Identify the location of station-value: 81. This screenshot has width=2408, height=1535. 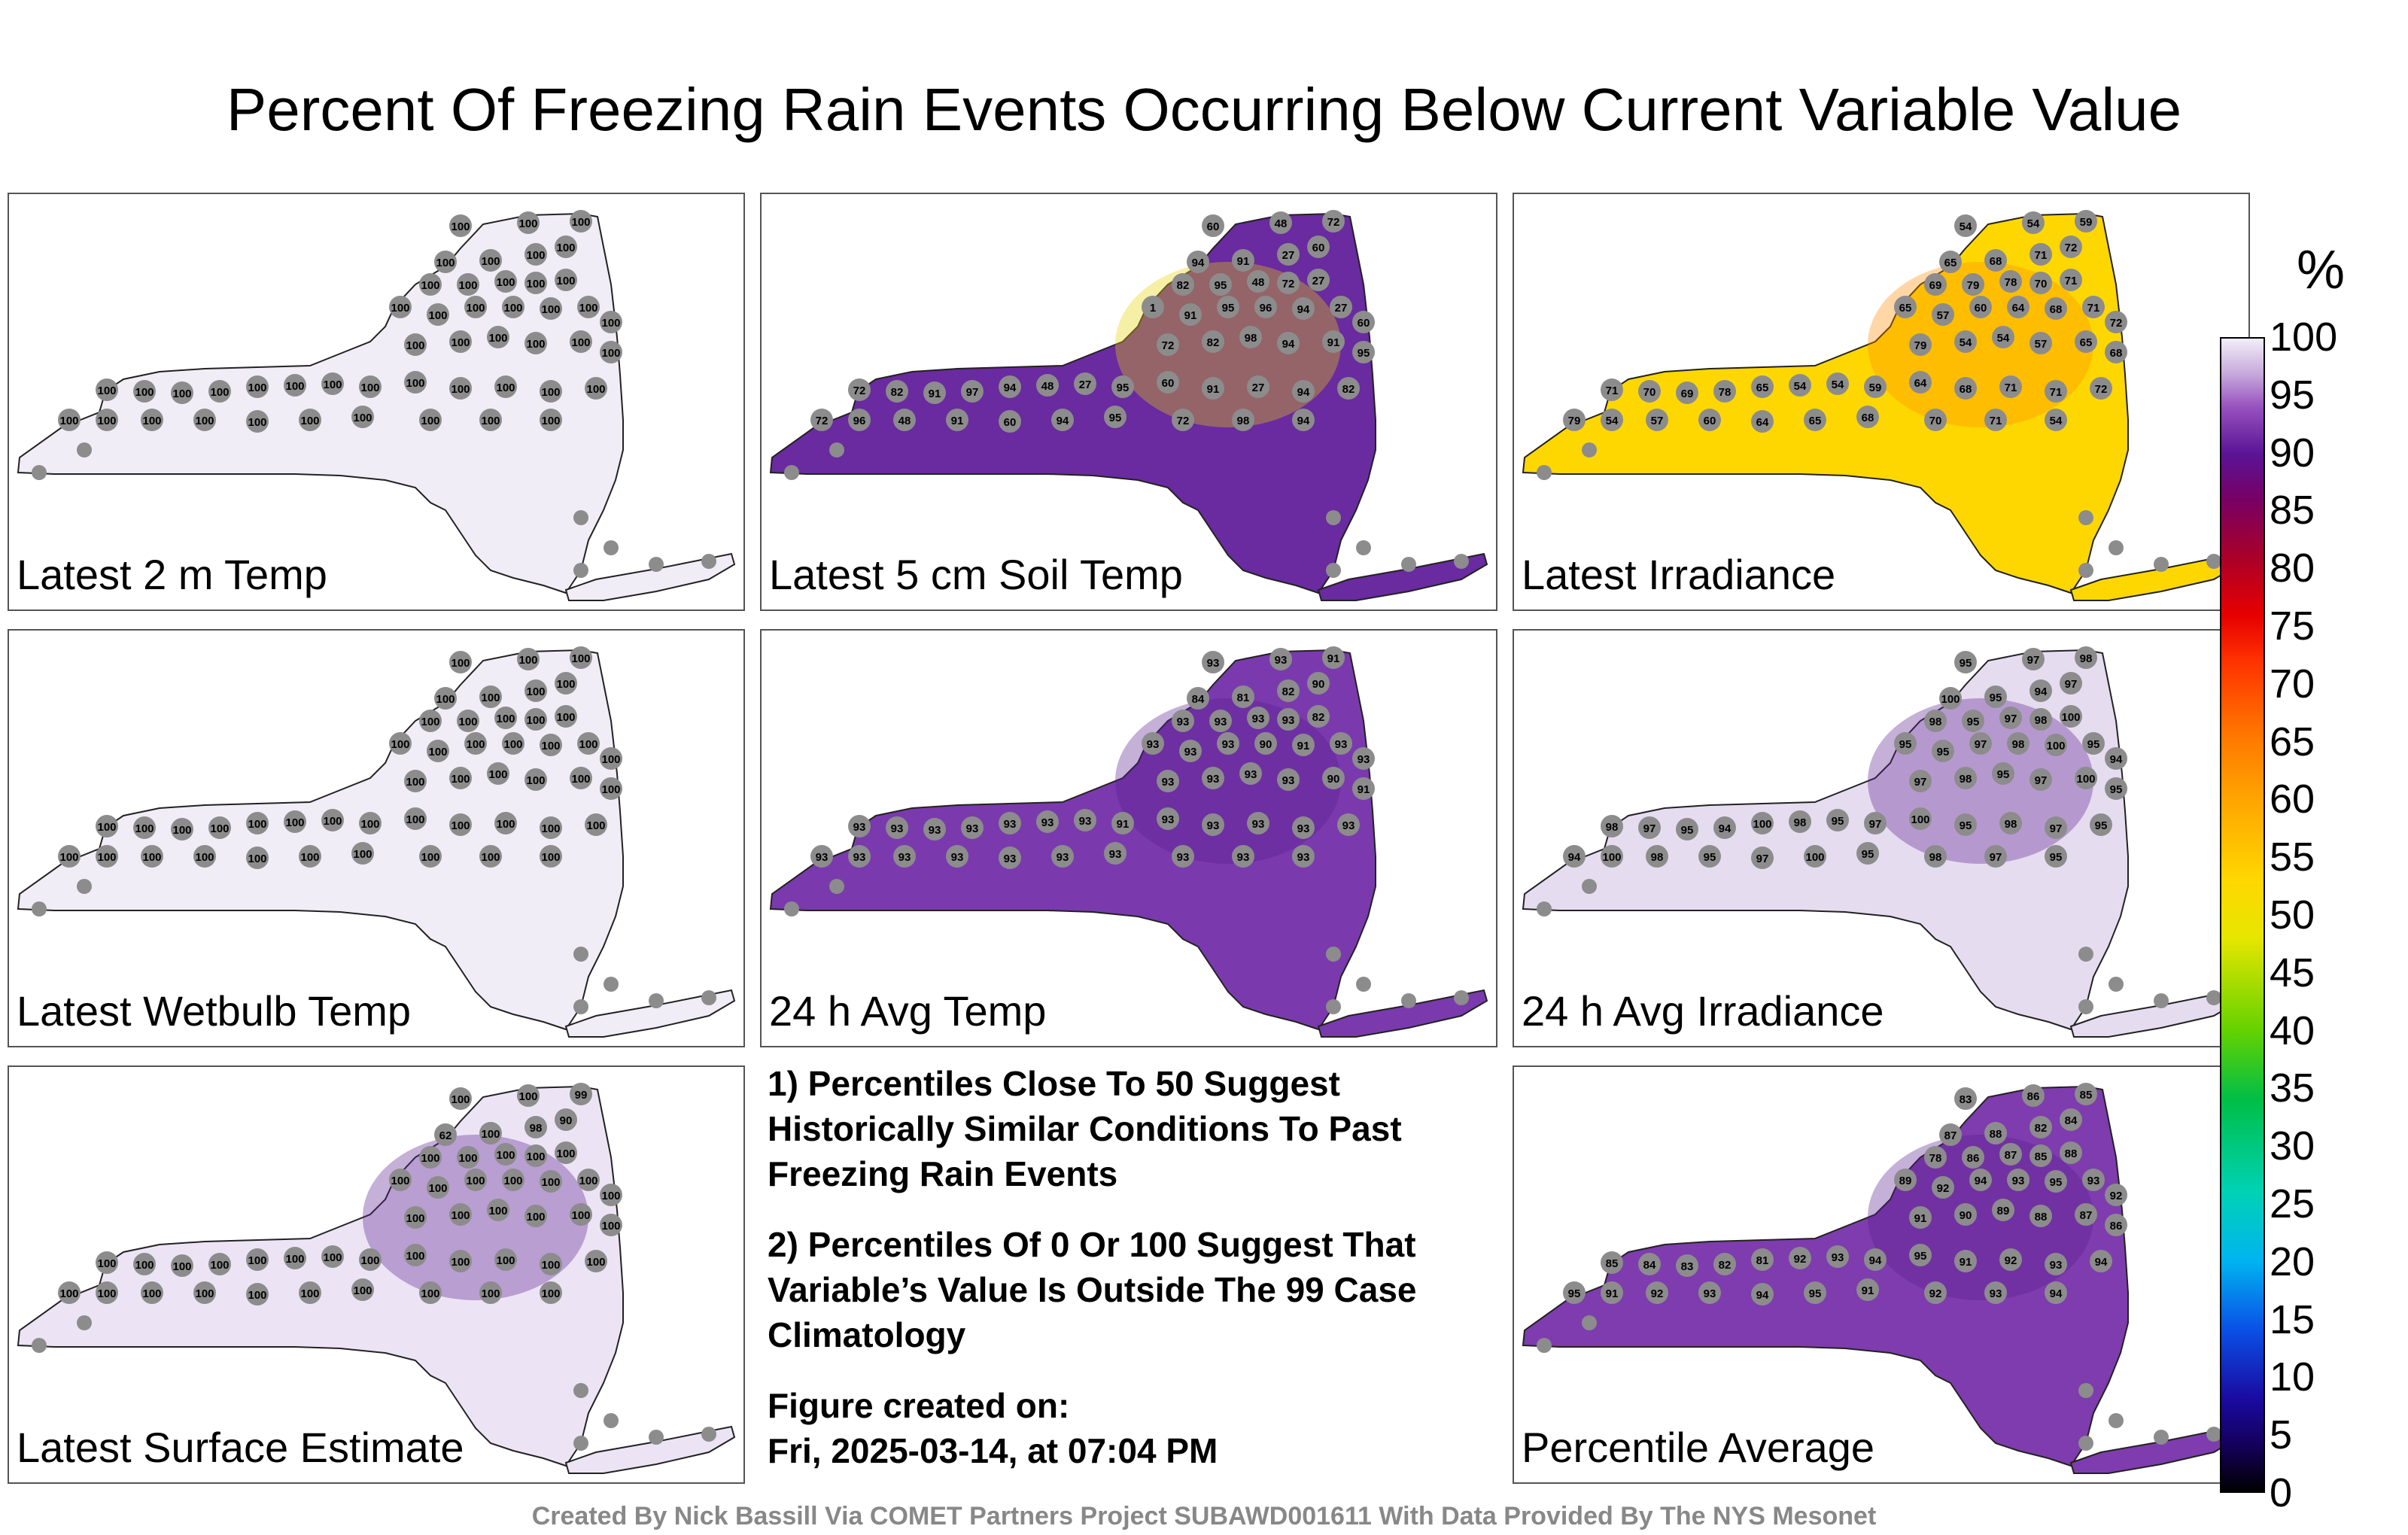
(1243, 698).